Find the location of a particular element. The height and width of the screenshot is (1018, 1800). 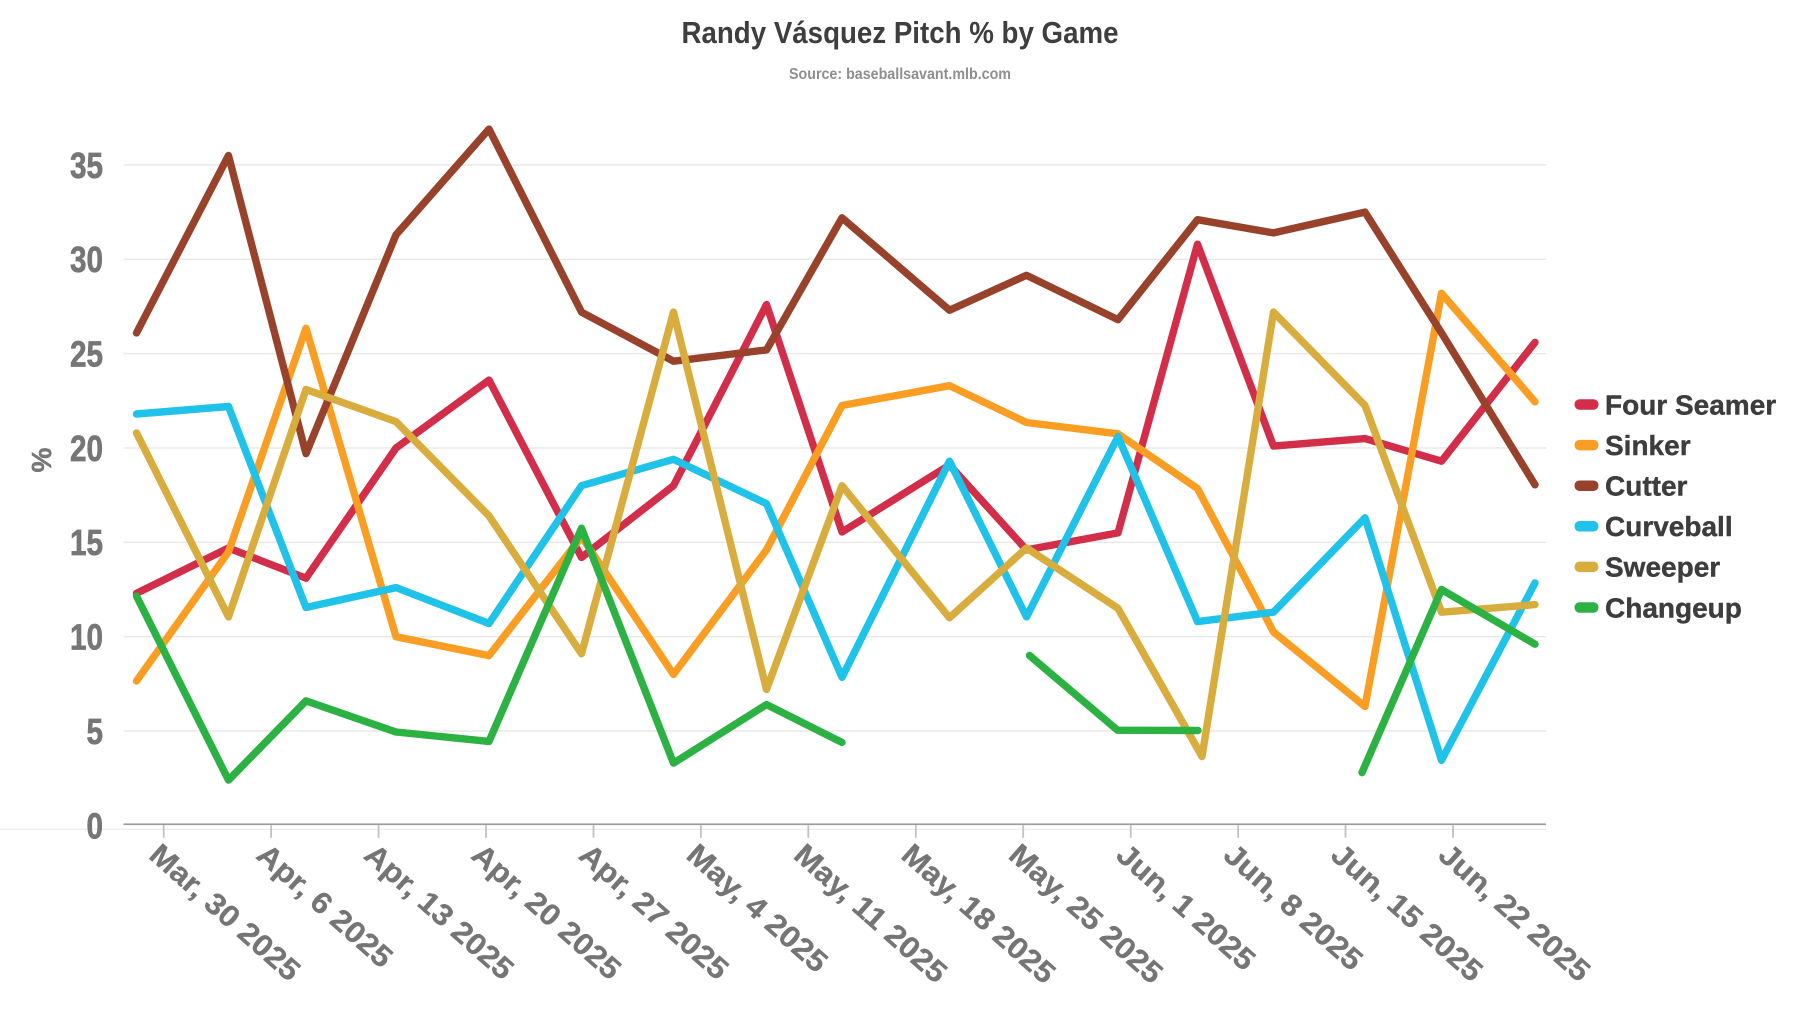

svg-text: 0 is located at coordinates (95, 825).